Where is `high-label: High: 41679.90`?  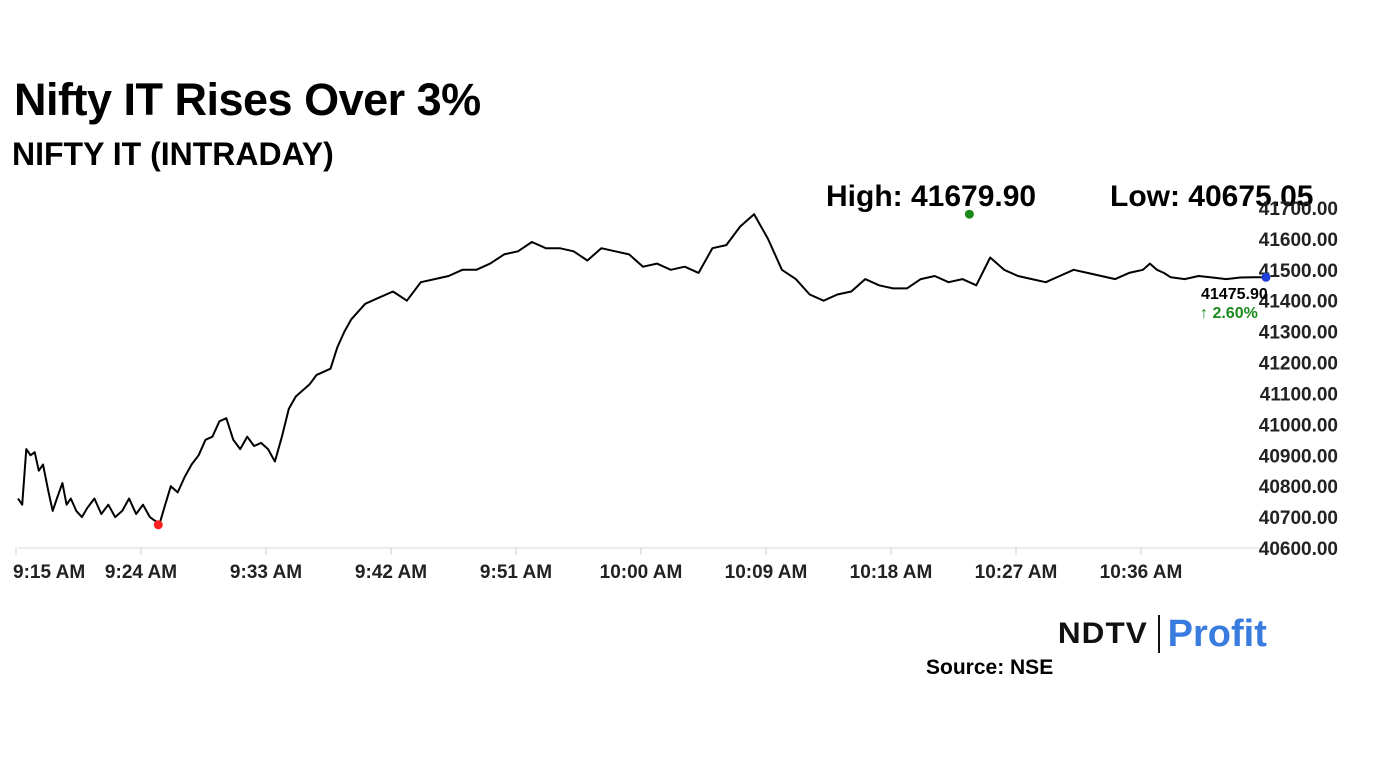
high-label: High: 41679.90 is located at coordinates (931, 196).